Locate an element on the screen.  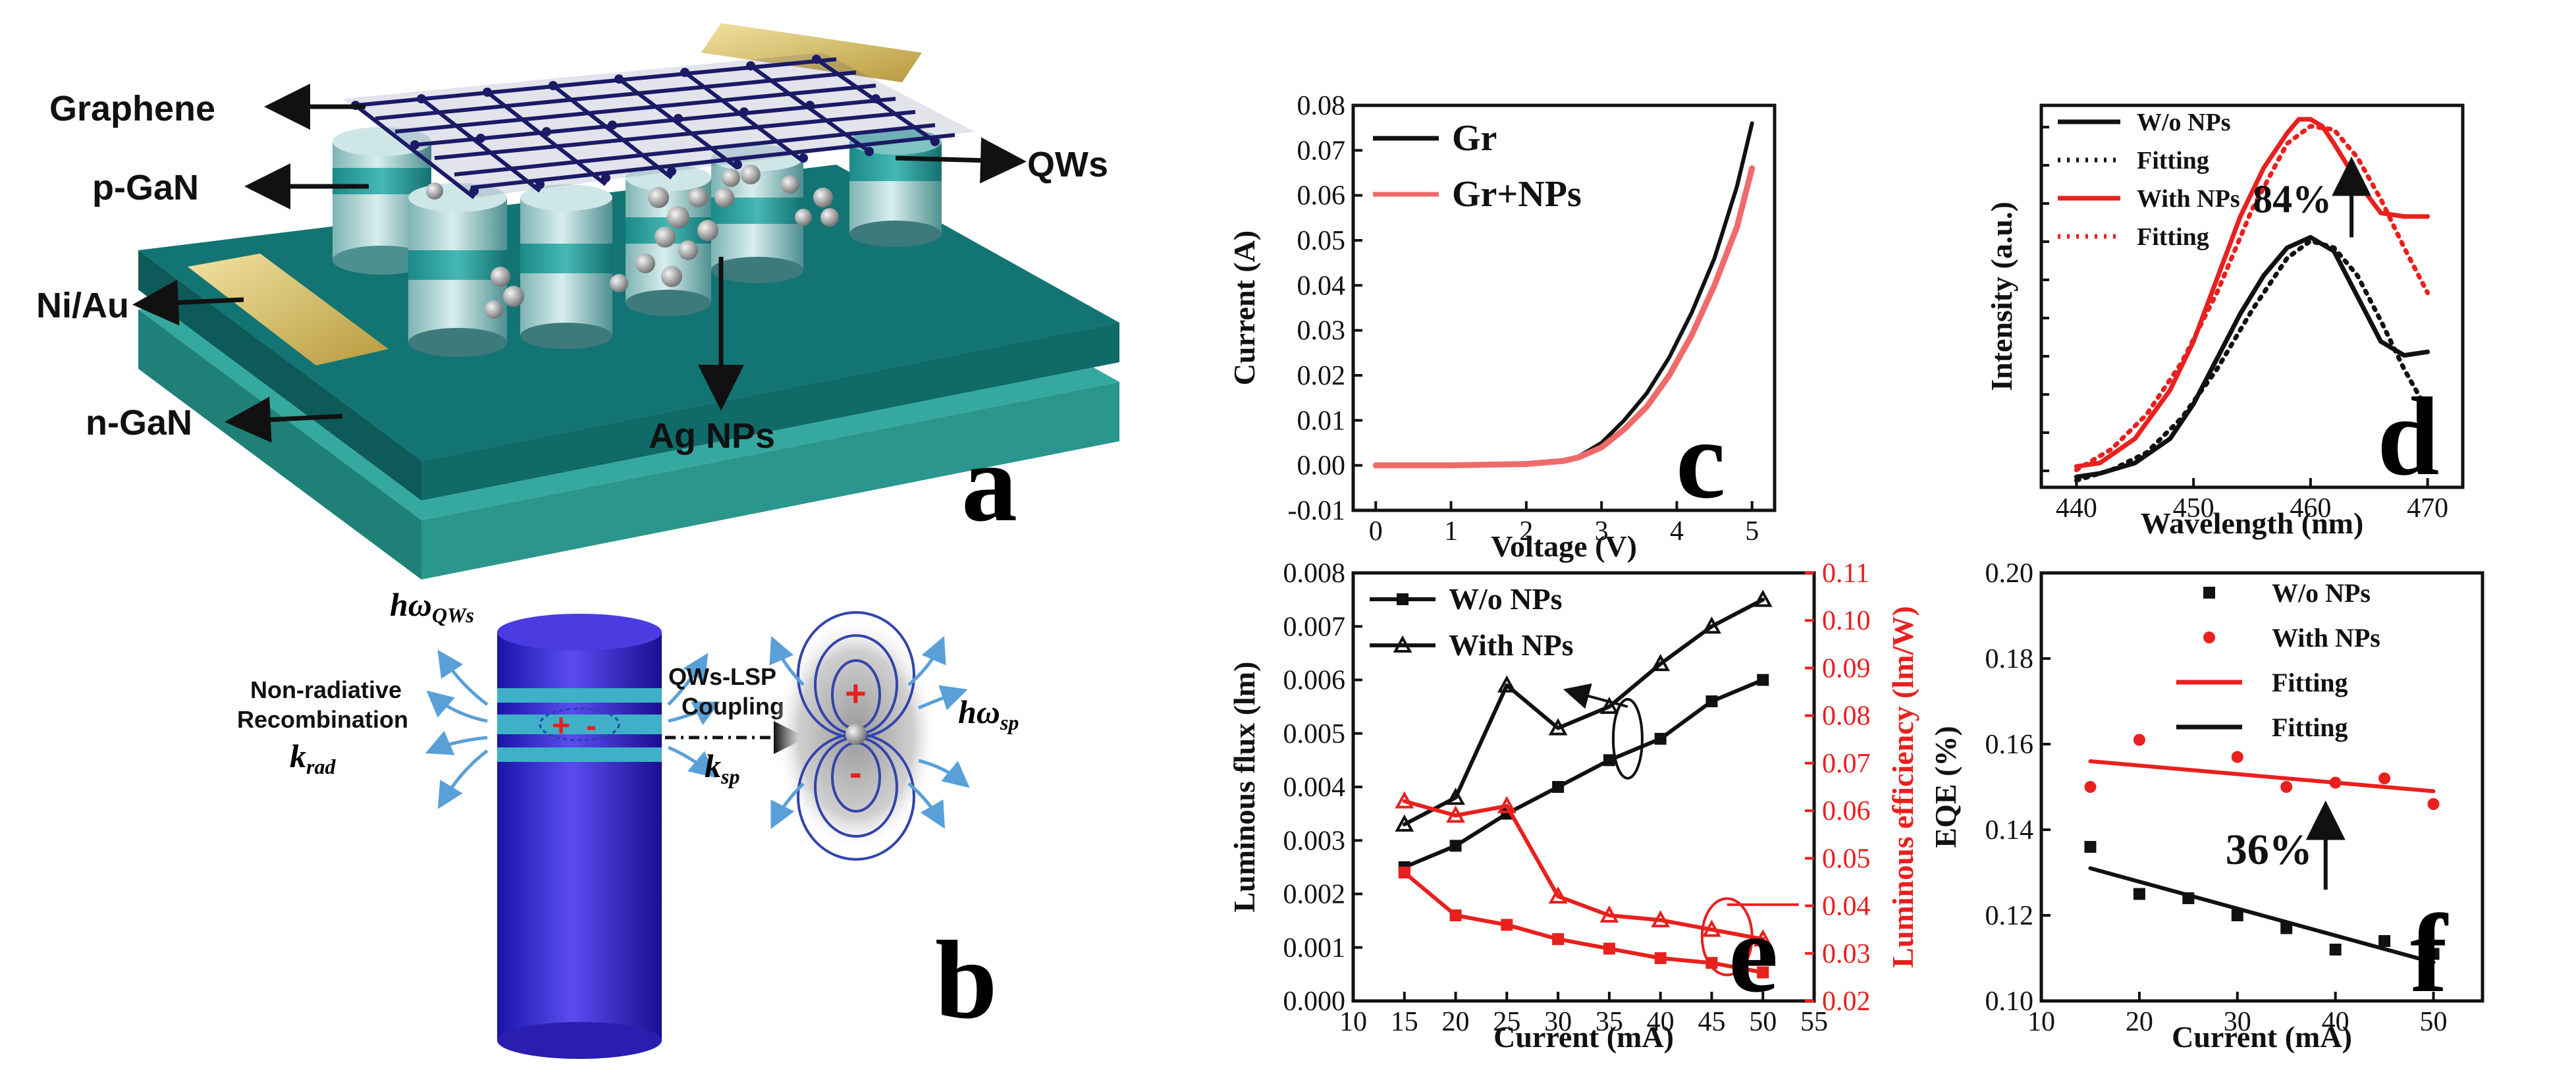
substrate-top-side-left is located at coordinates (279, 375).